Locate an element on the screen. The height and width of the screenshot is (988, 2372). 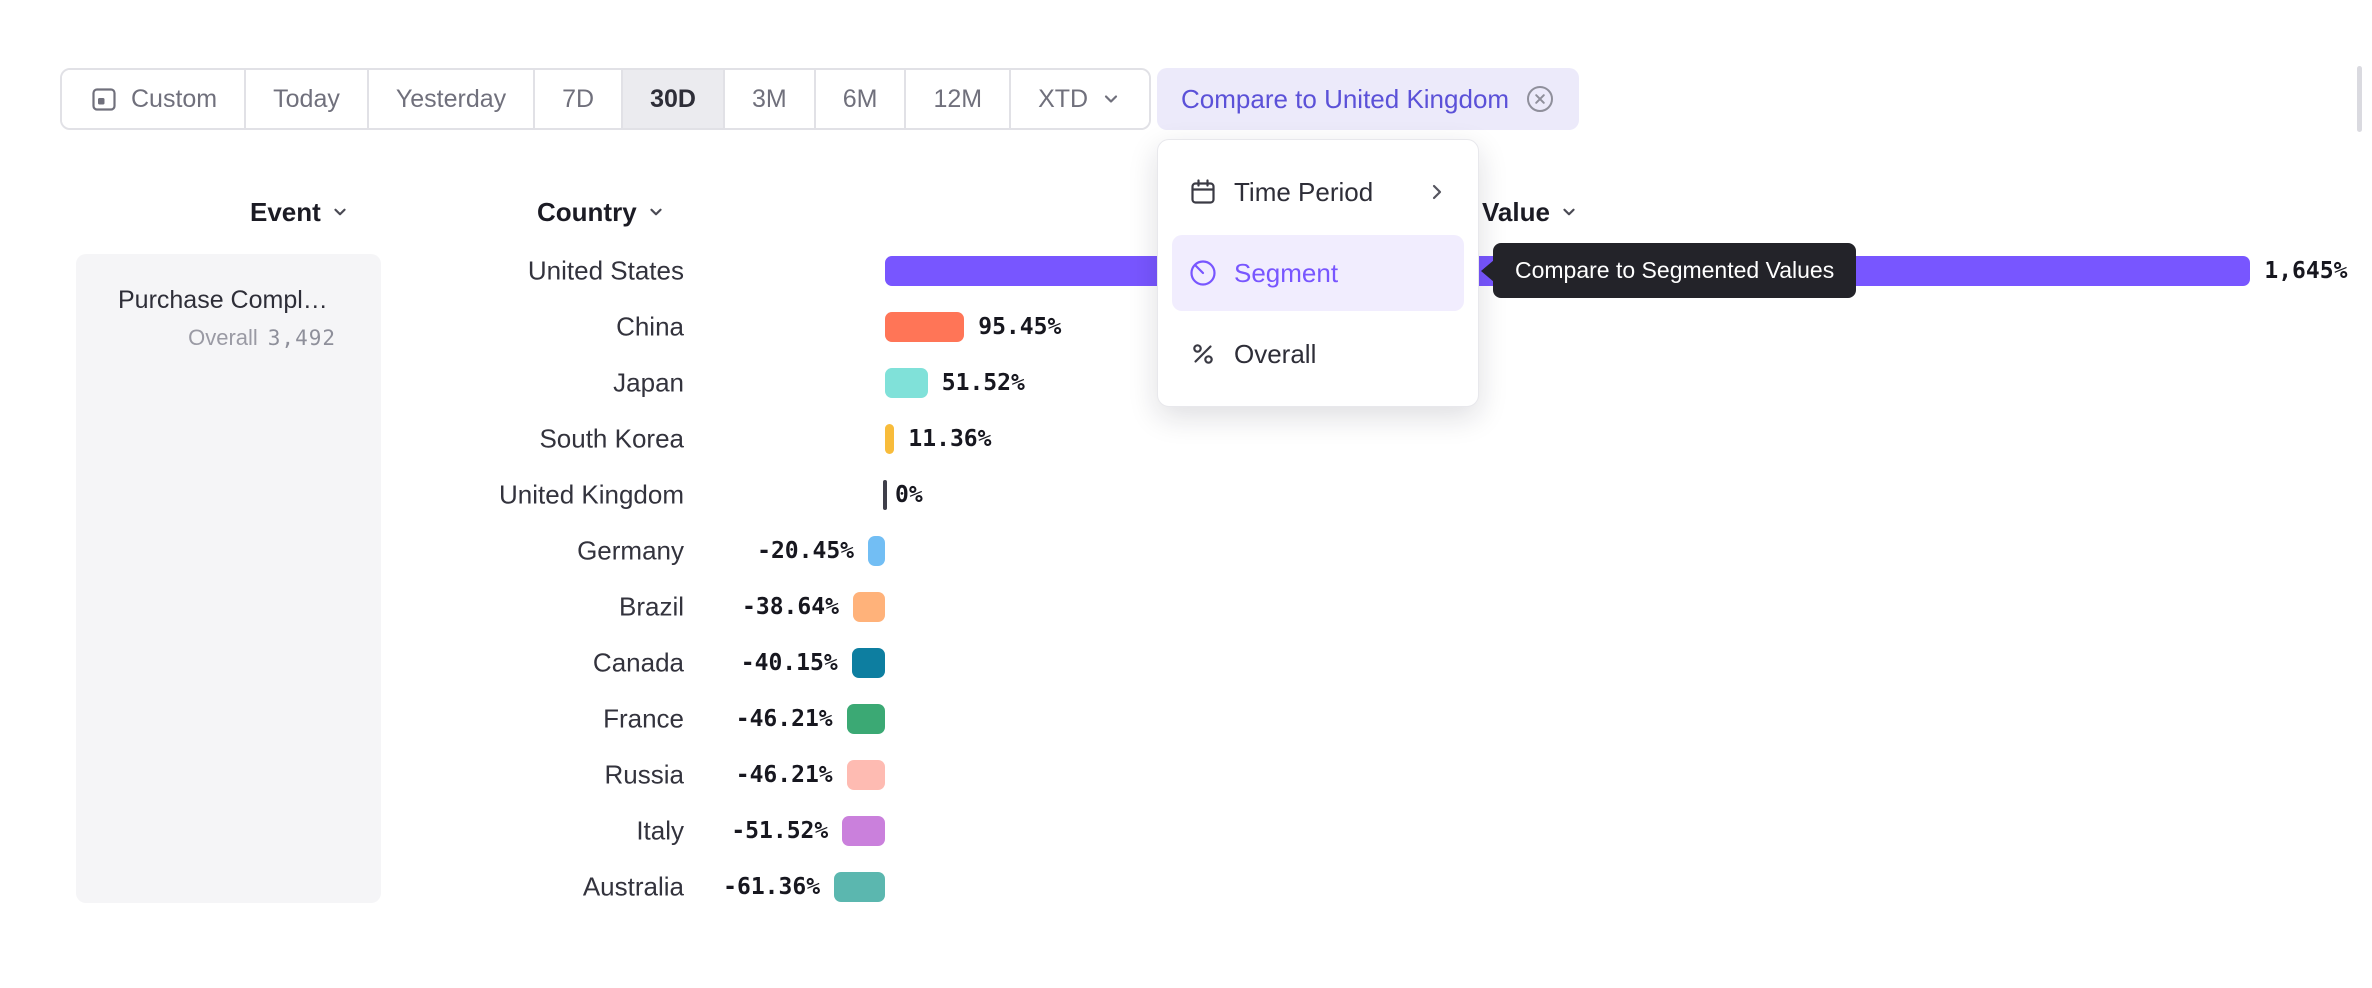
chart-row: United Kingdom 0% is located at coordinates (1186, 495).